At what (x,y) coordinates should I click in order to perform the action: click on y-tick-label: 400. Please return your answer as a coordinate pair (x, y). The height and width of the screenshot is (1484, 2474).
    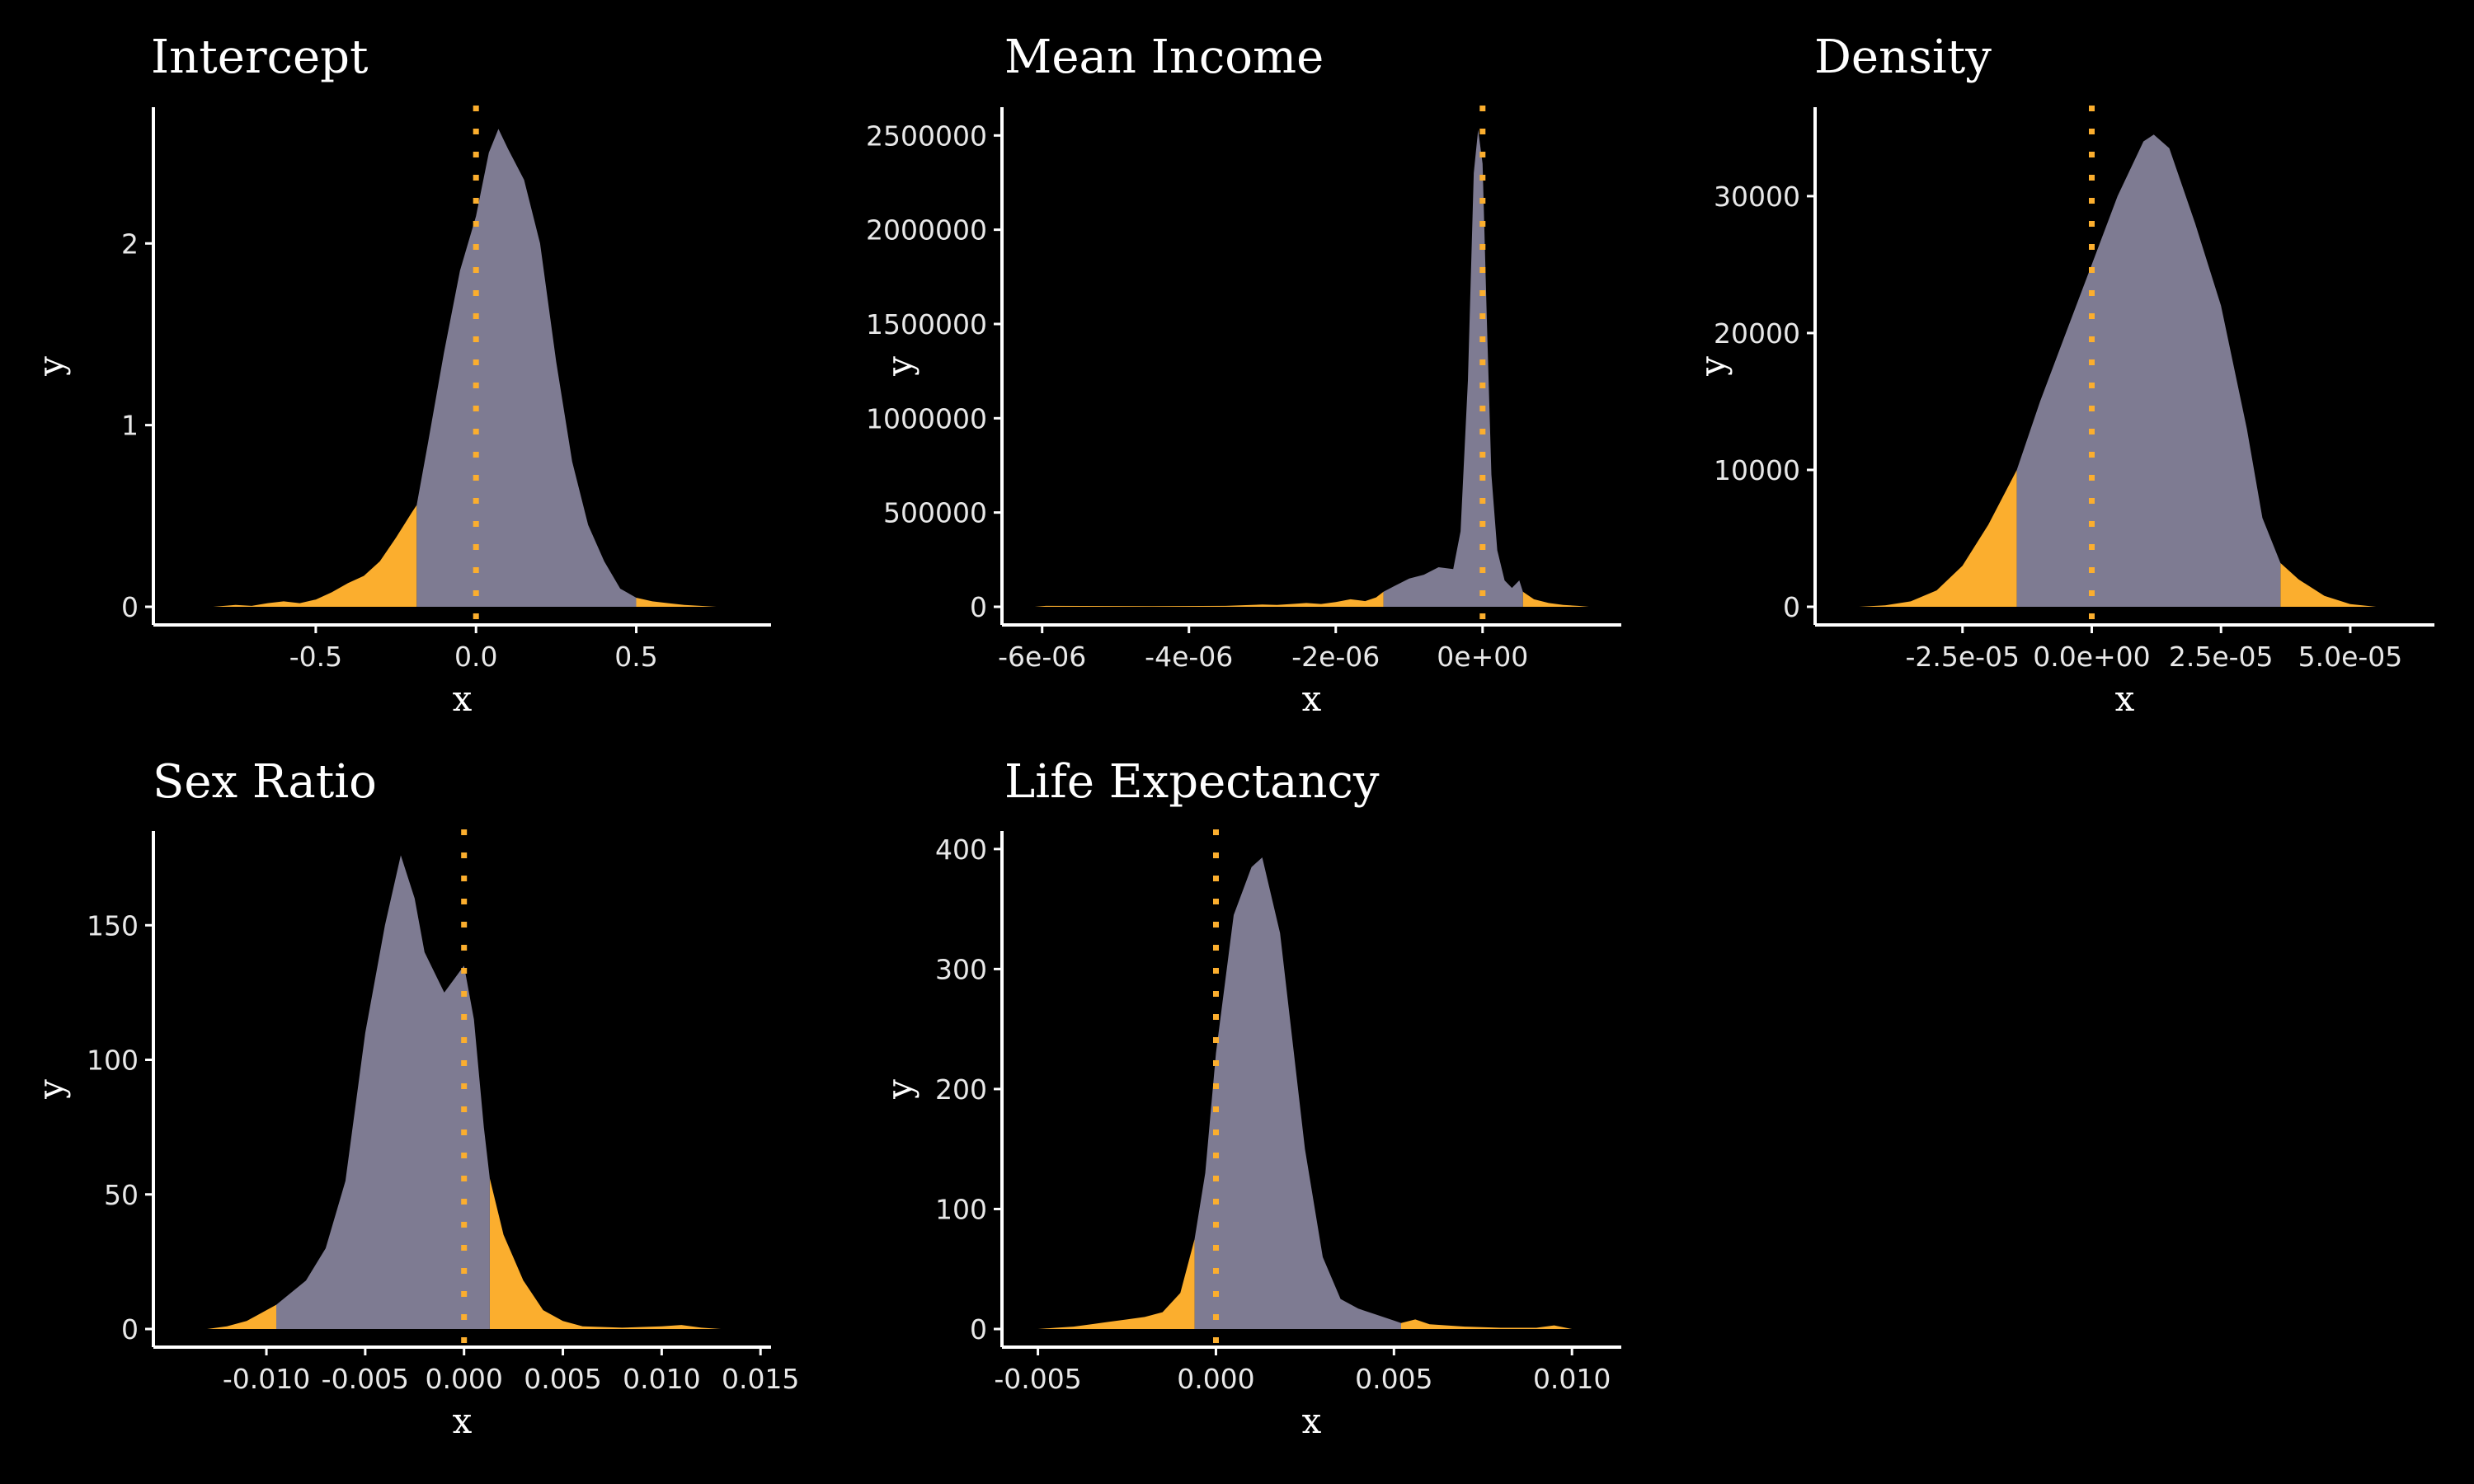
    Looking at the image, I should click on (961, 850).